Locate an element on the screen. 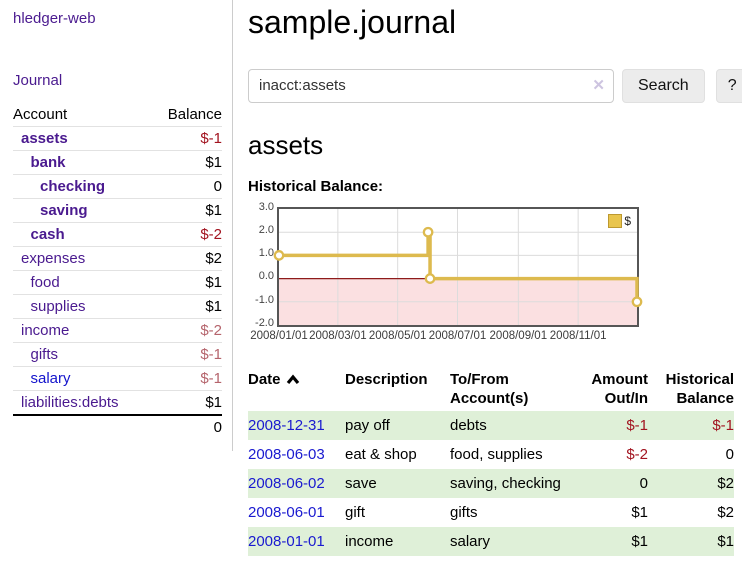  register-cell-date: 2008-01-01 is located at coordinates (296, 541).